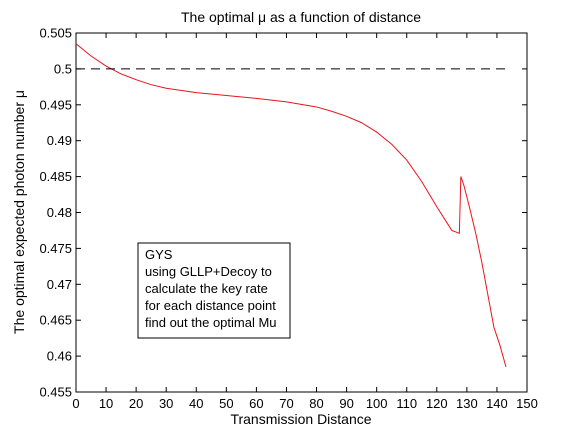  What do you see at coordinates (527, 403) in the screenshot?
I see `x-tick-label: 150` at bounding box center [527, 403].